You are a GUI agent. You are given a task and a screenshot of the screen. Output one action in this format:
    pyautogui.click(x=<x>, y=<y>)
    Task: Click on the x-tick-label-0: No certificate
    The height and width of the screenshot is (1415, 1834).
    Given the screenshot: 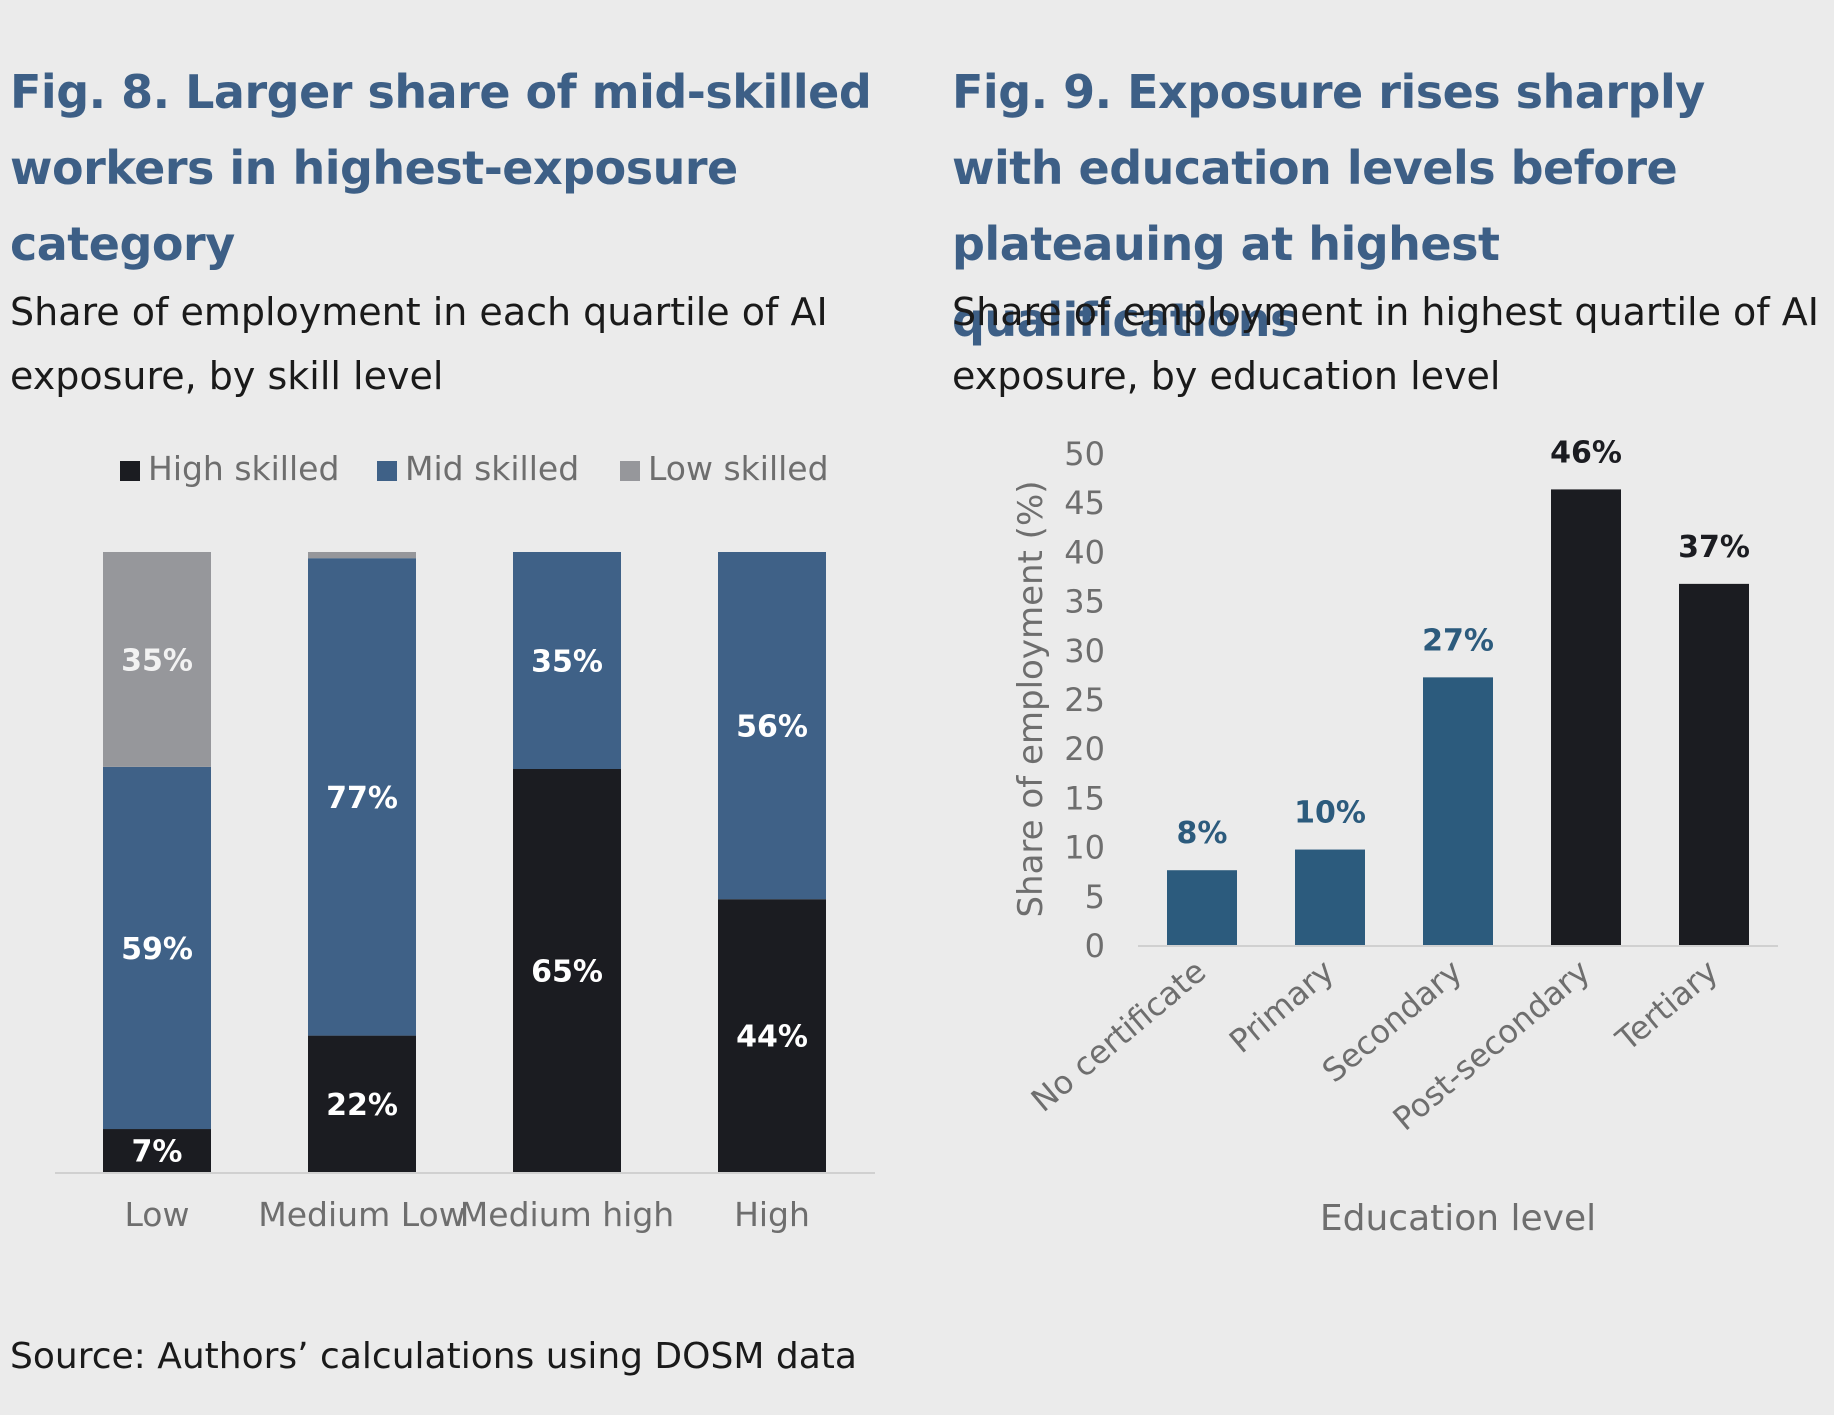 What is the action you would take?
    pyautogui.click(x=1118, y=1035)
    